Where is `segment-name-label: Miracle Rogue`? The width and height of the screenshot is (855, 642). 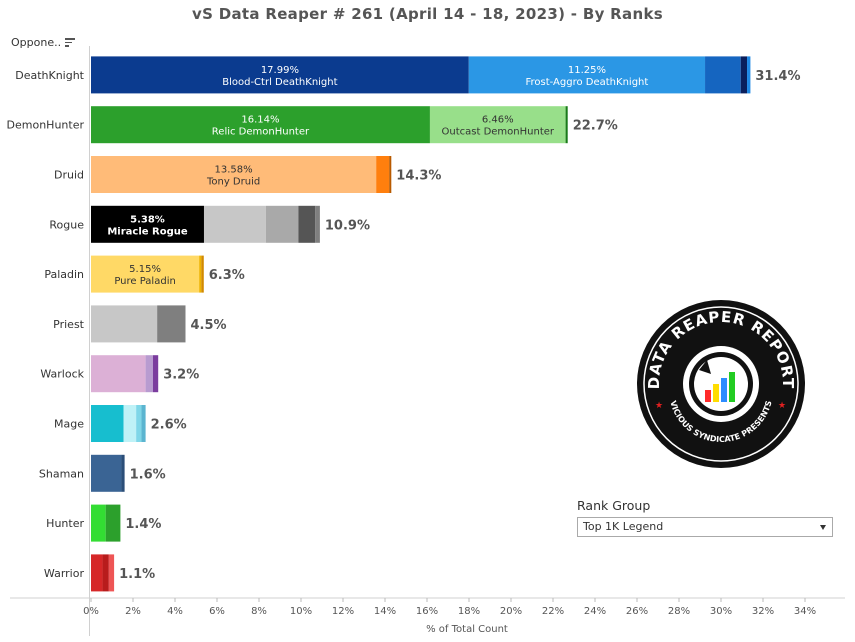
segment-name-label: Miracle Rogue is located at coordinates (147, 231).